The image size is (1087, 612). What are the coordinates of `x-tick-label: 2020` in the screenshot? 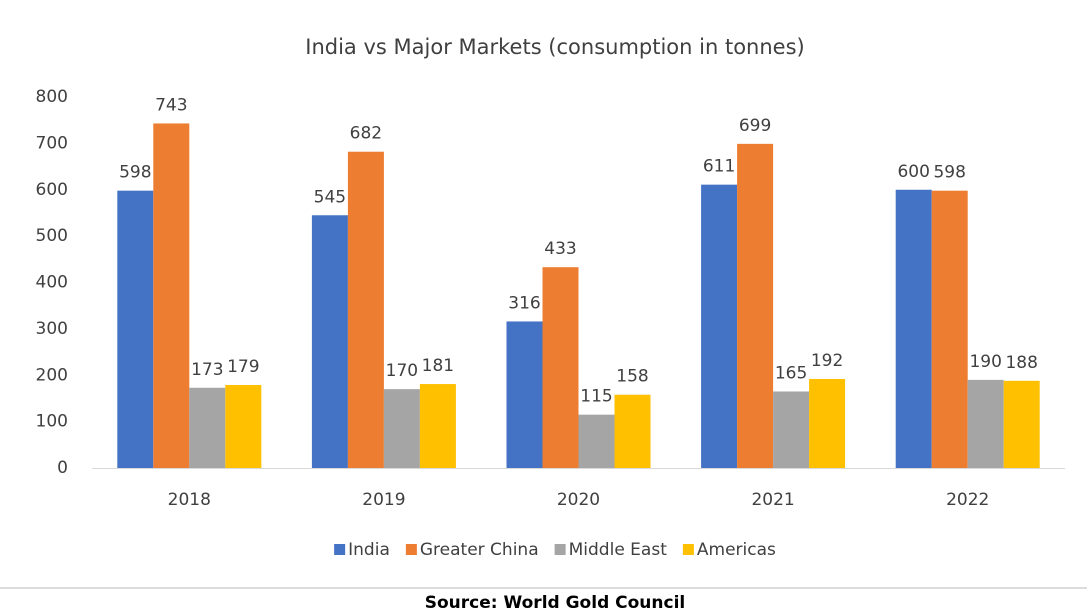 It's located at (578, 500).